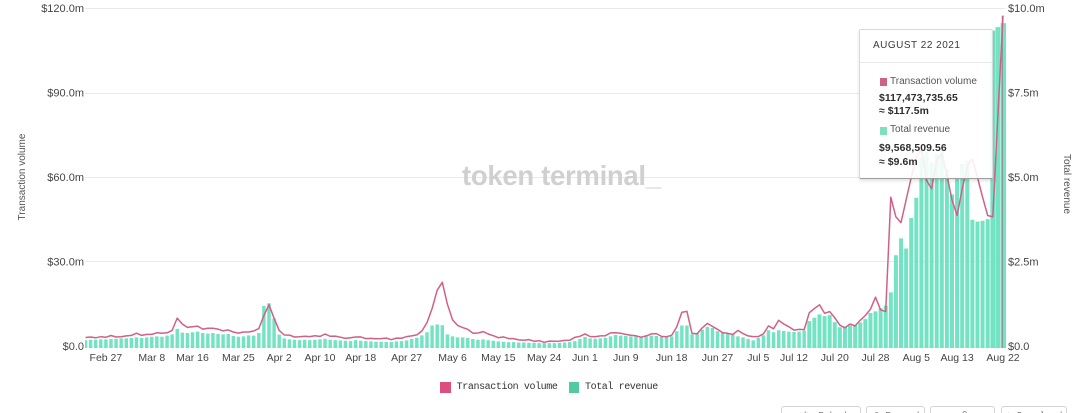 The width and height of the screenshot is (1080, 413). What do you see at coordinates (875, 358) in the screenshot?
I see `svg-text: Jul 28` at bounding box center [875, 358].